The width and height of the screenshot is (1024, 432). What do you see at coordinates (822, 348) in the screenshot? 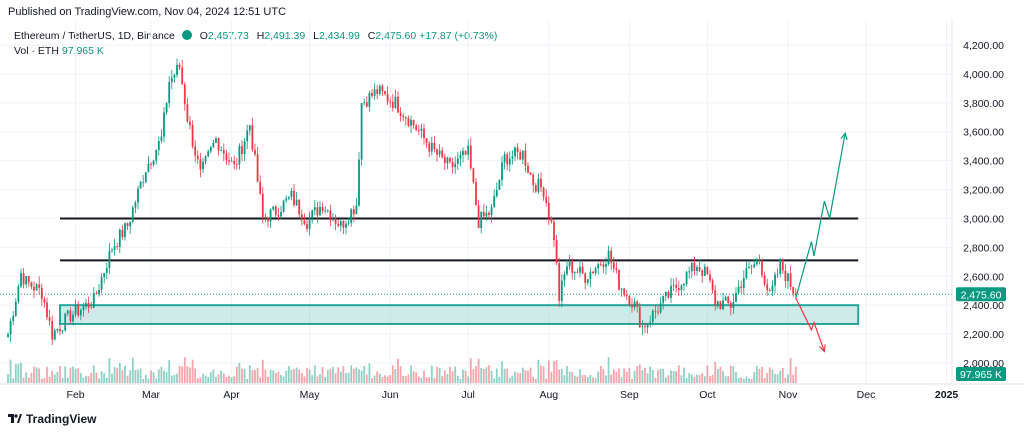
I see `bearish-projection-arrowhead` at bounding box center [822, 348].